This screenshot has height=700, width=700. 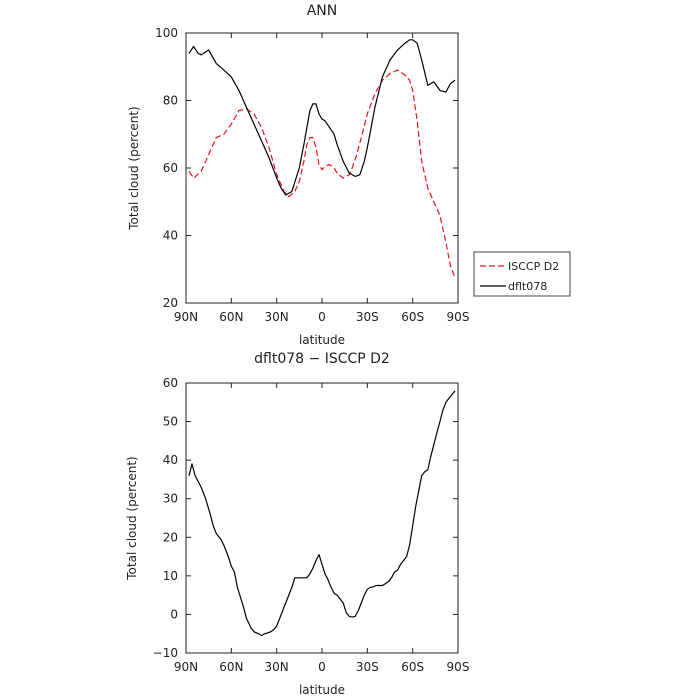 What do you see at coordinates (231, 317) in the screenshot?
I see `top-xtick-label: 60N` at bounding box center [231, 317].